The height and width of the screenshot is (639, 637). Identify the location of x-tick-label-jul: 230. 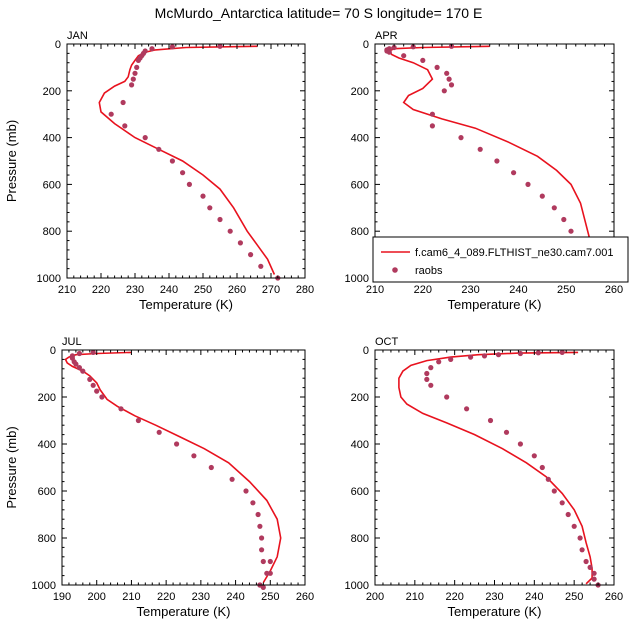
(201, 597).